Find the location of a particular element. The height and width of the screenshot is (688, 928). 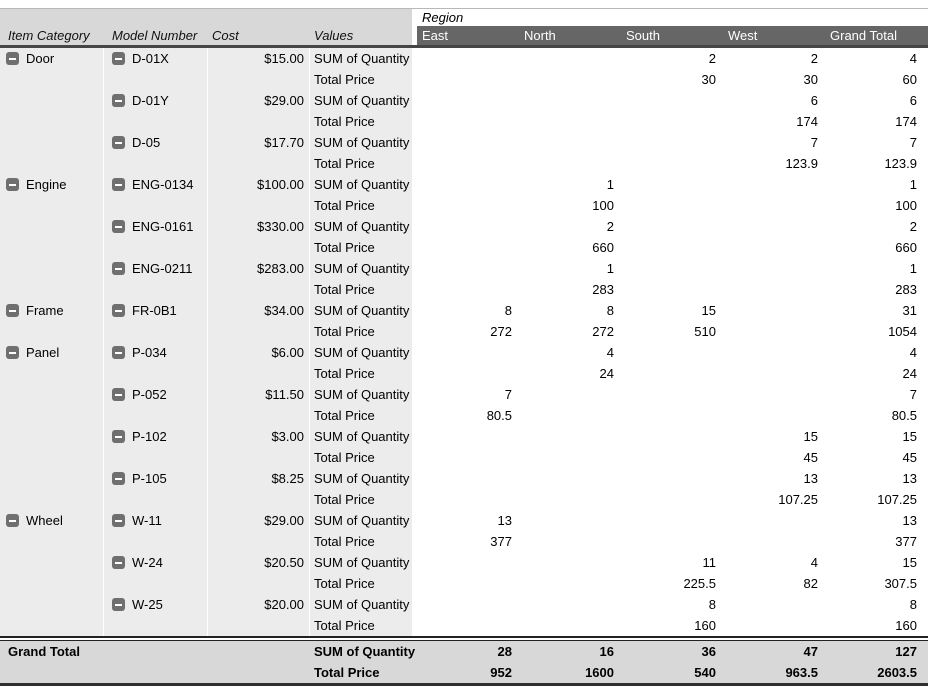

model-cell: ENG-0161 is located at coordinates (156, 226).